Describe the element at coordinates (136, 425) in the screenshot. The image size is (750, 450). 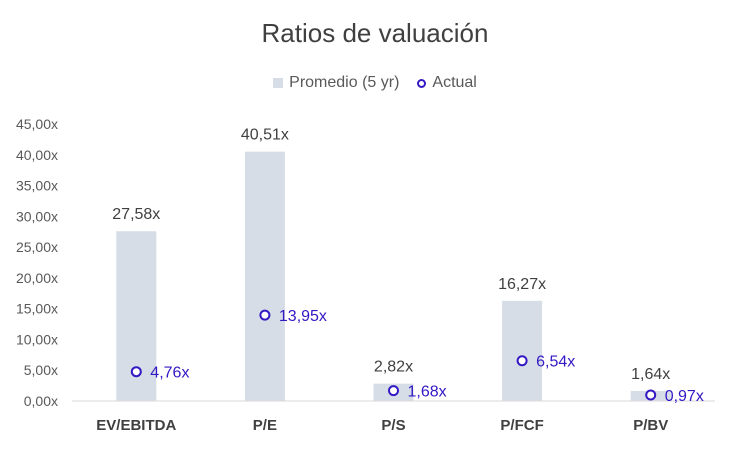
I see `x-tick-label: EV/EBITDA` at that location.